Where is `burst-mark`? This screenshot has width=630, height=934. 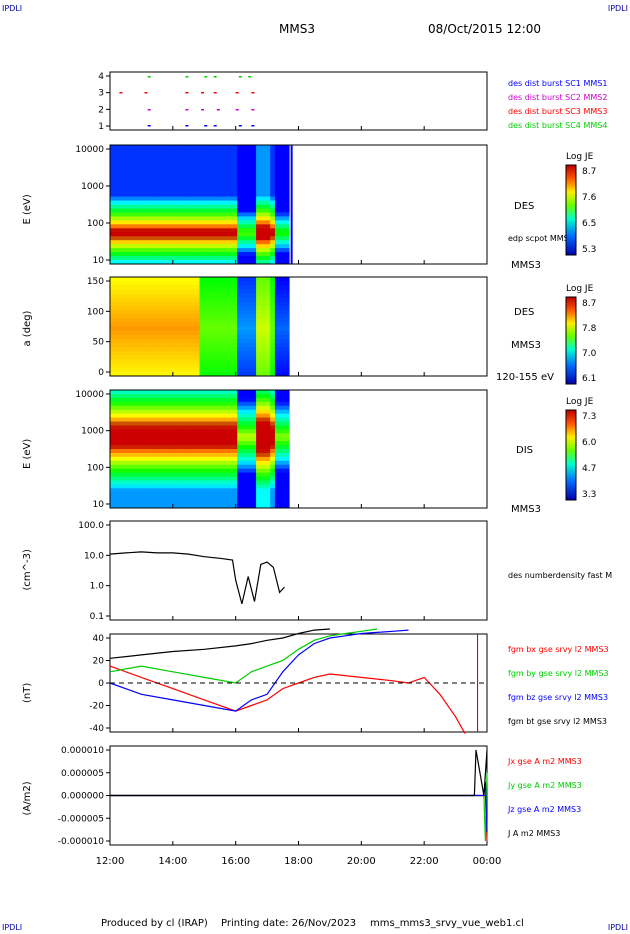
burst-mark is located at coordinates (218, 110).